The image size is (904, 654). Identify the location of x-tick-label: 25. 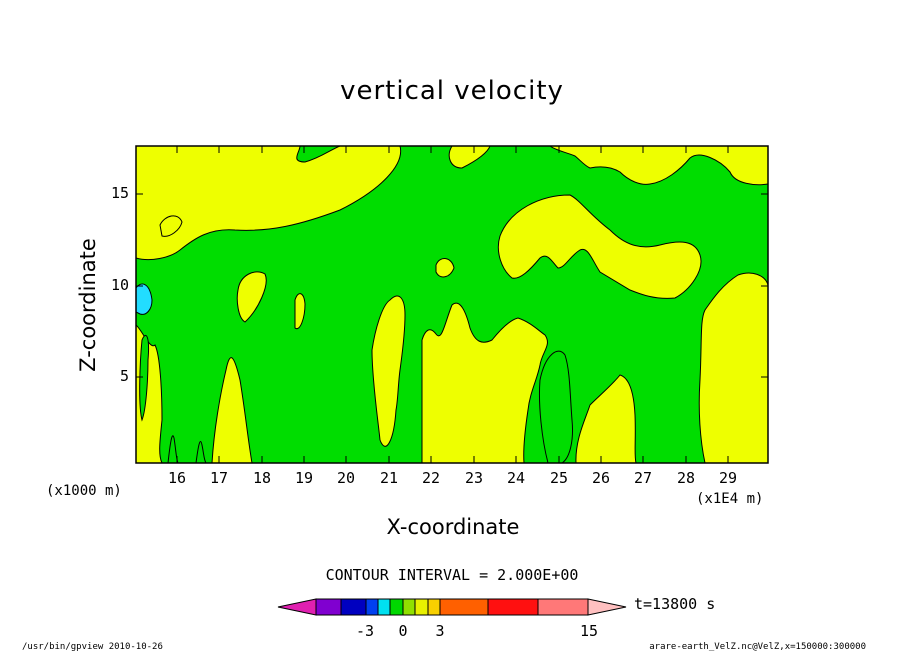
(559, 478).